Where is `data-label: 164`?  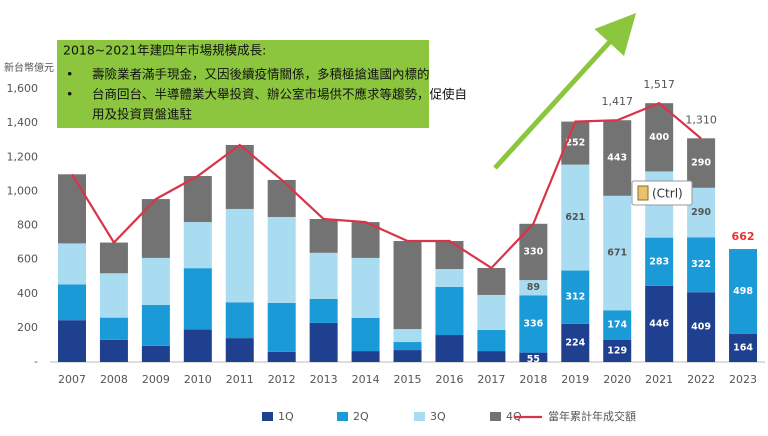
data-label: 164 is located at coordinates (743, 348).